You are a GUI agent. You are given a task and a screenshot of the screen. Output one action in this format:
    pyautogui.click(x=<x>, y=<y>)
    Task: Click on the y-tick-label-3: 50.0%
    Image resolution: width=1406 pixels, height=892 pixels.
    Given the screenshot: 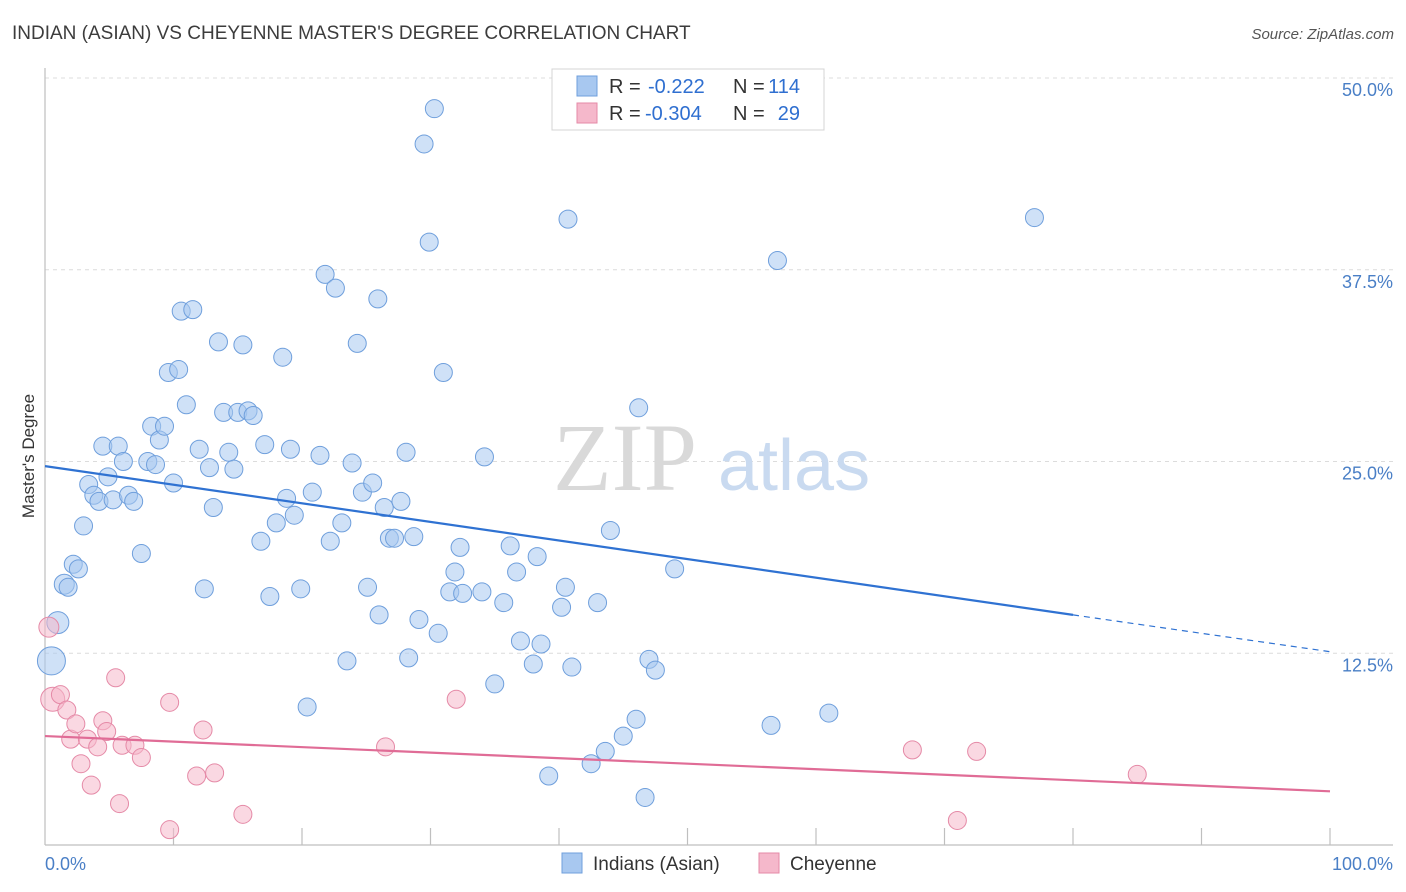 What is the action you would take?
    pyautogui.click(x=1367, y=90)
    